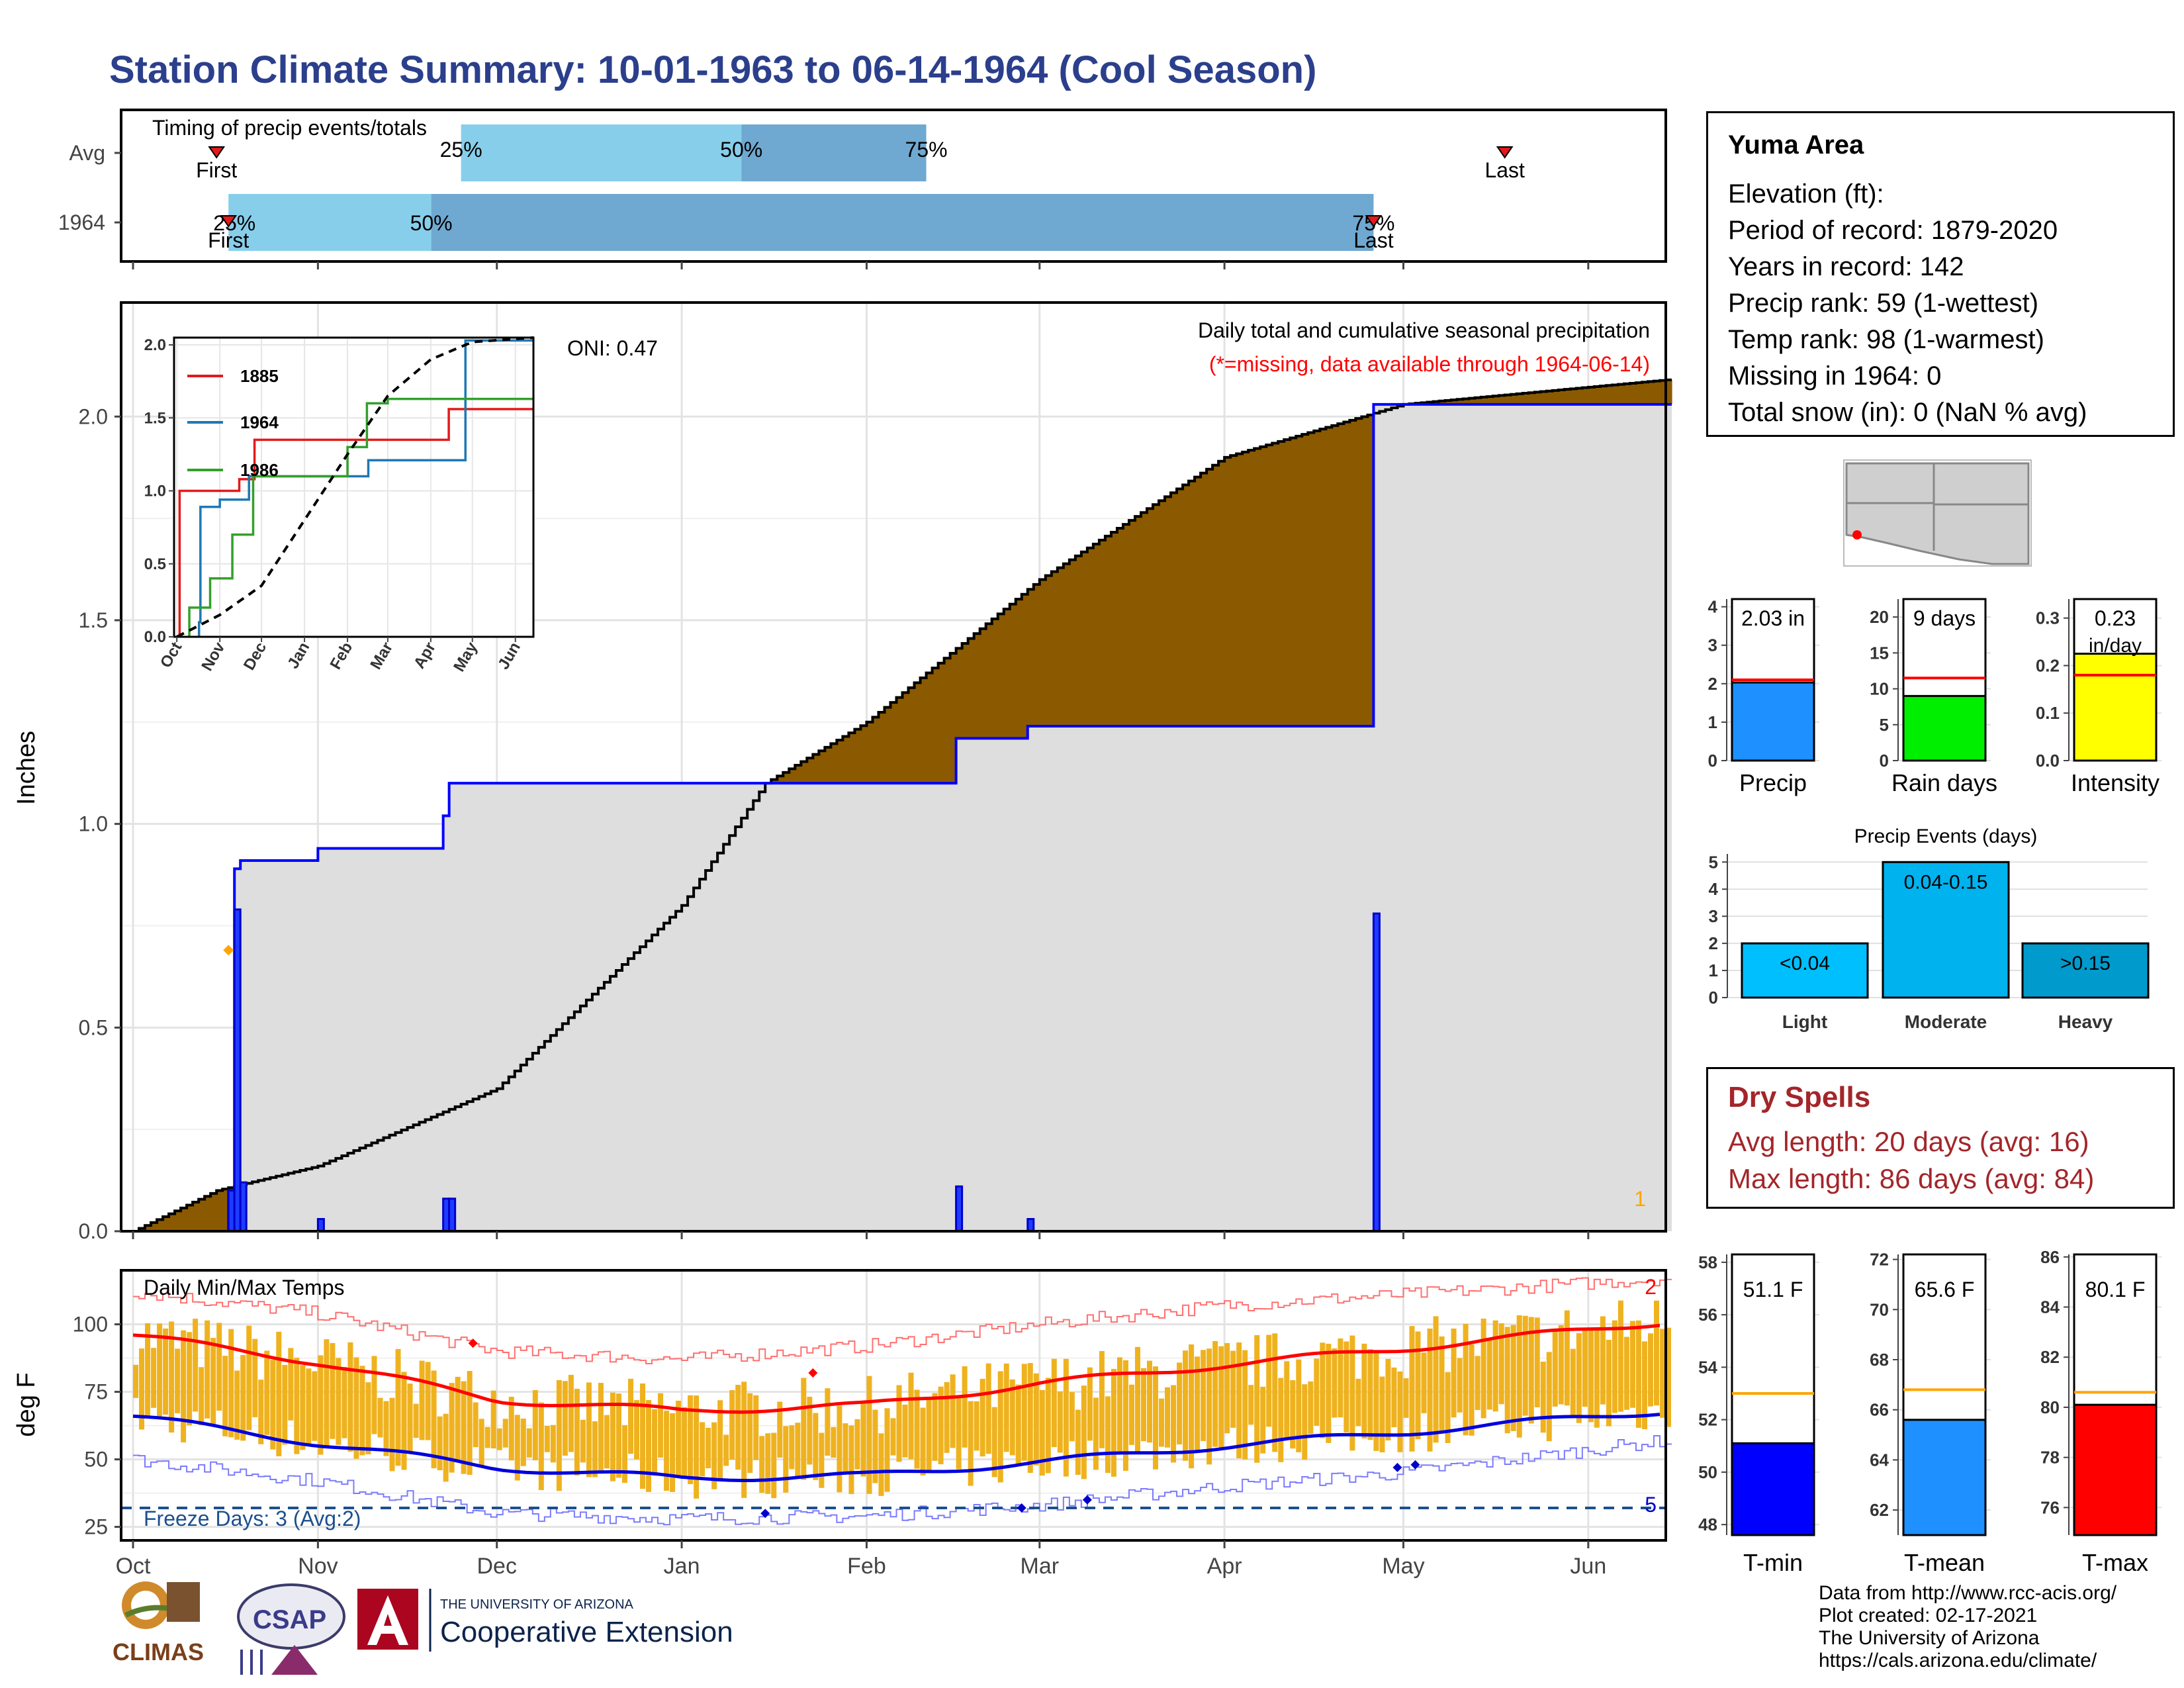  Describe the element at coordinates (1713, 943) in the screenshot. I see `precip-events-y-tick-label: 2` at that location.